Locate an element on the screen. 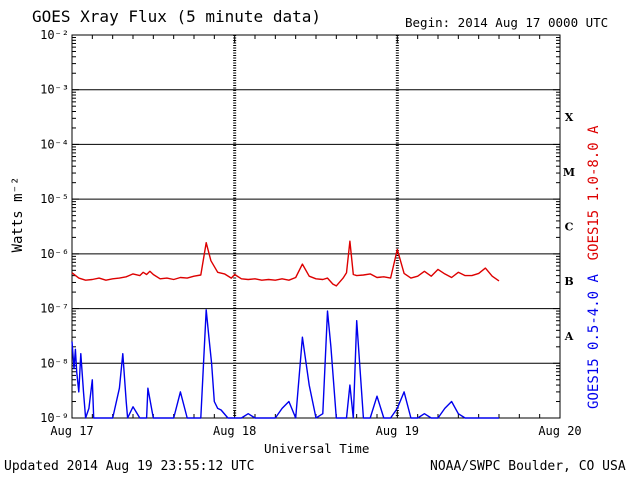 The width and height of the screenshot is (640, 480). x-tick-label: Aug 19 is located at coordinates (397, 431).